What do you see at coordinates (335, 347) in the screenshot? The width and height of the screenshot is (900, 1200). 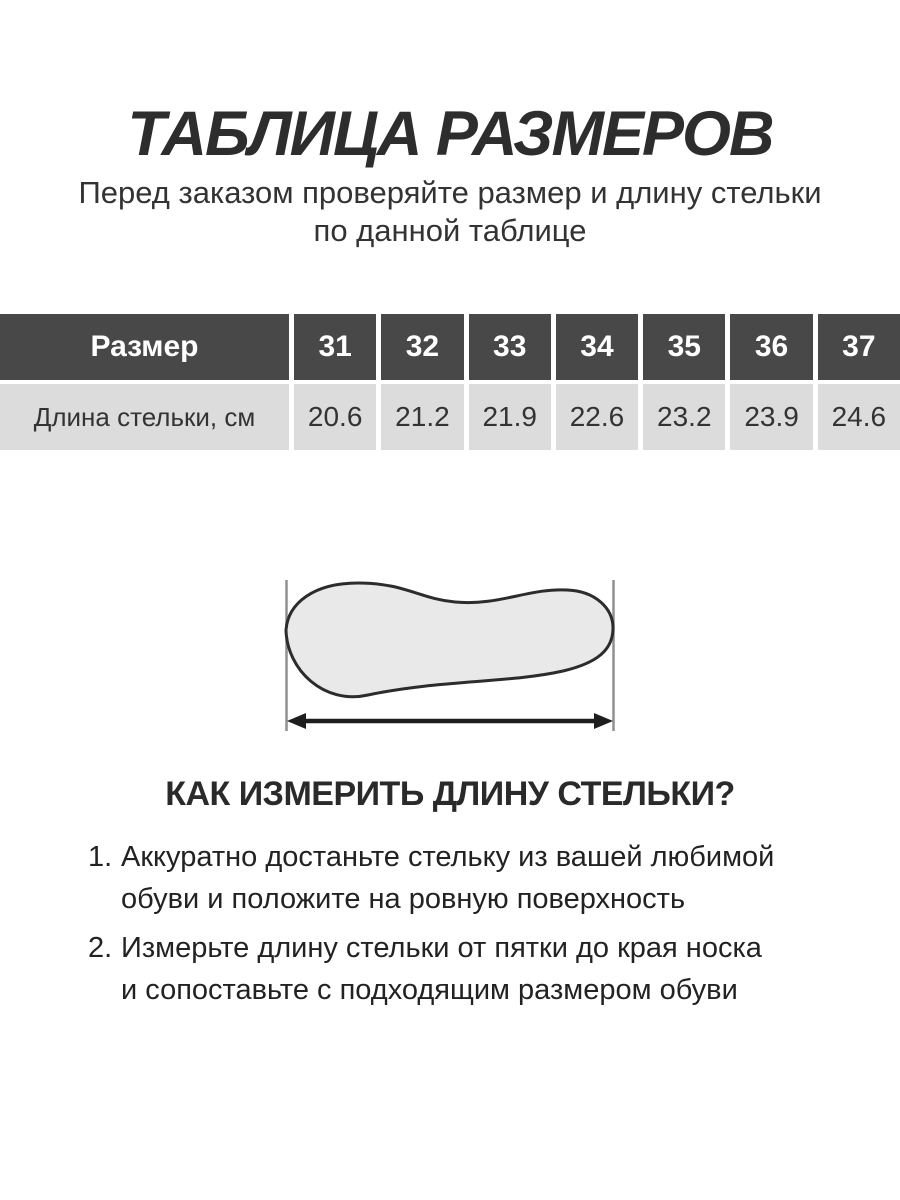 I see `size-cell: 31` at bounding box center [335, 347].